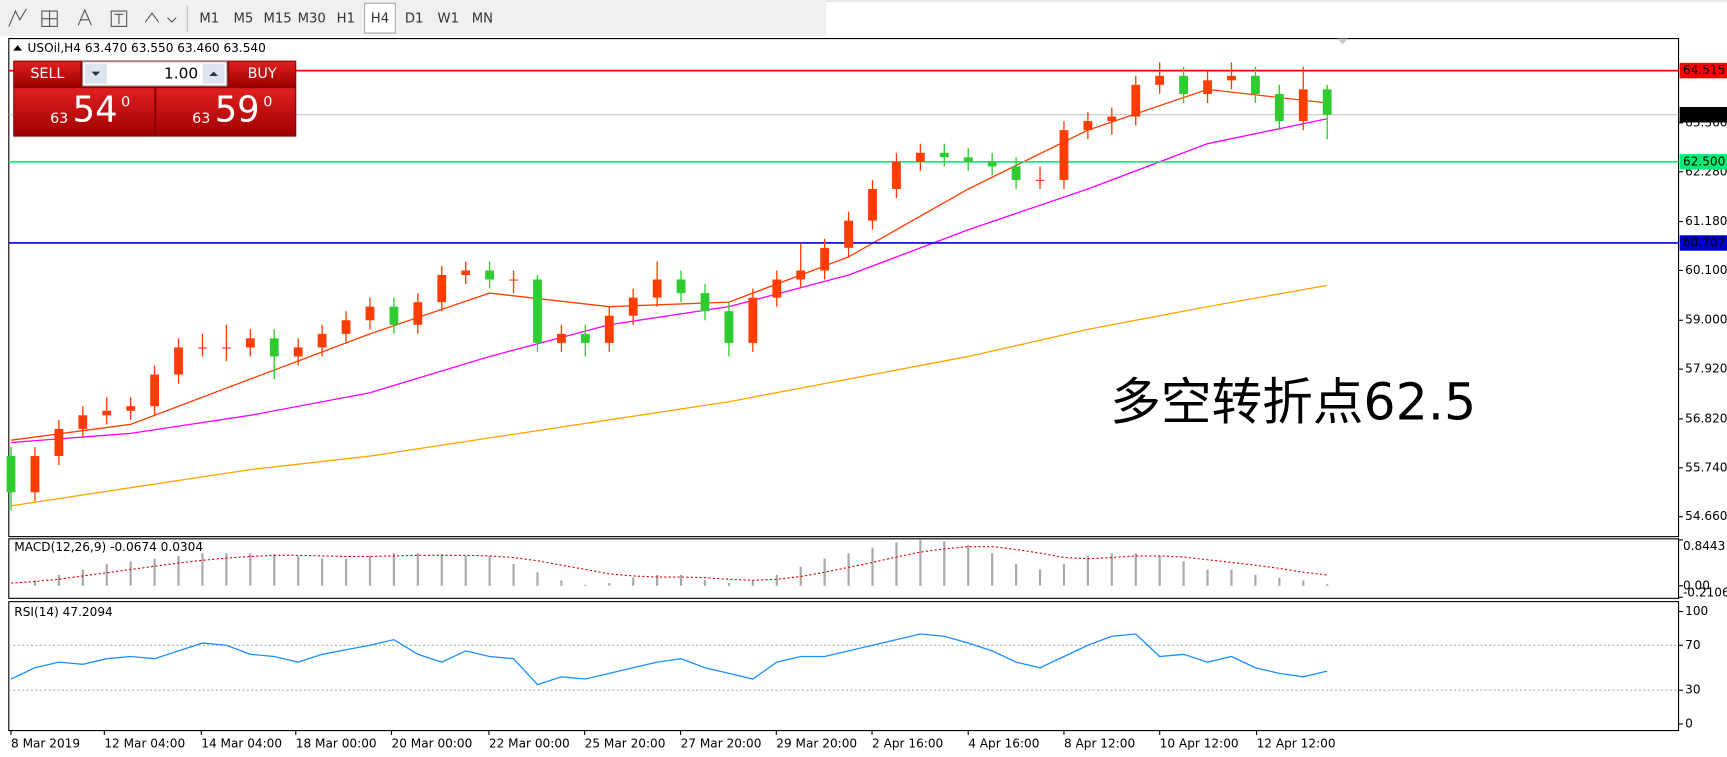 The height and width of the screenshot is (757, 1727). What do you see at coordinates (380, 19) in the screenshot?
I see `timeframe-button: H4` at bounding box center [380, 19].